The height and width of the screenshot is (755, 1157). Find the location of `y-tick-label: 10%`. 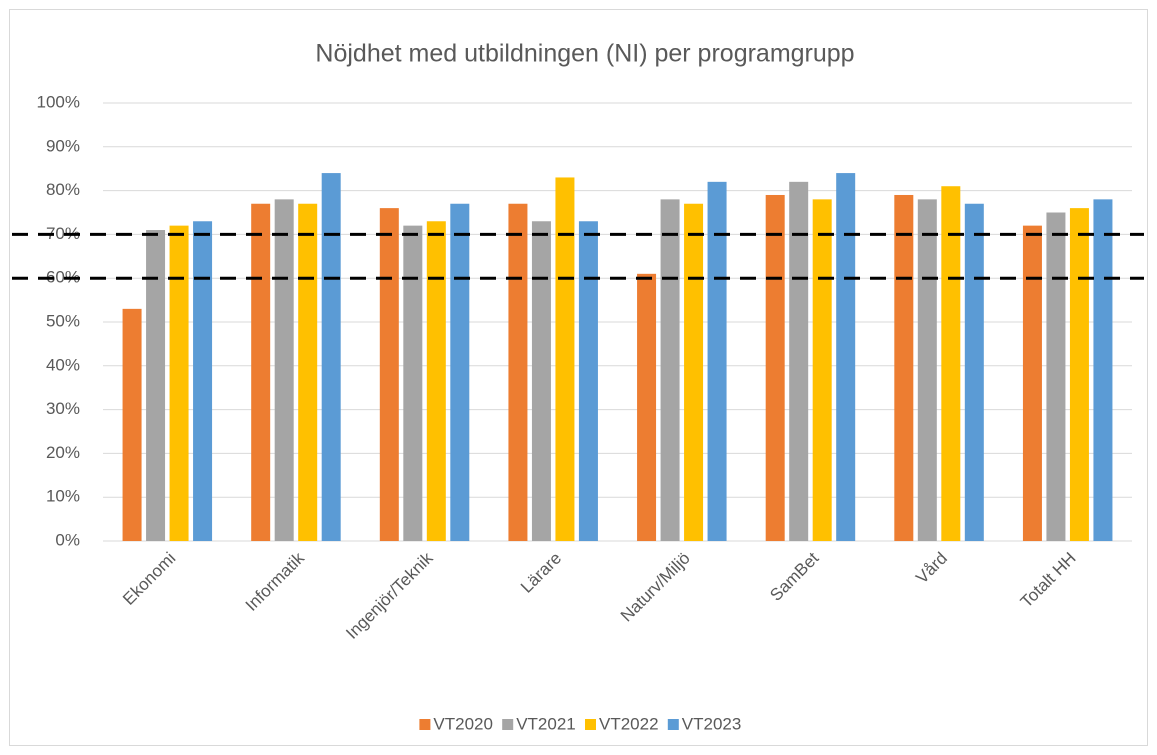

y-tick-label: 10% is located at coordinates (63, 496).